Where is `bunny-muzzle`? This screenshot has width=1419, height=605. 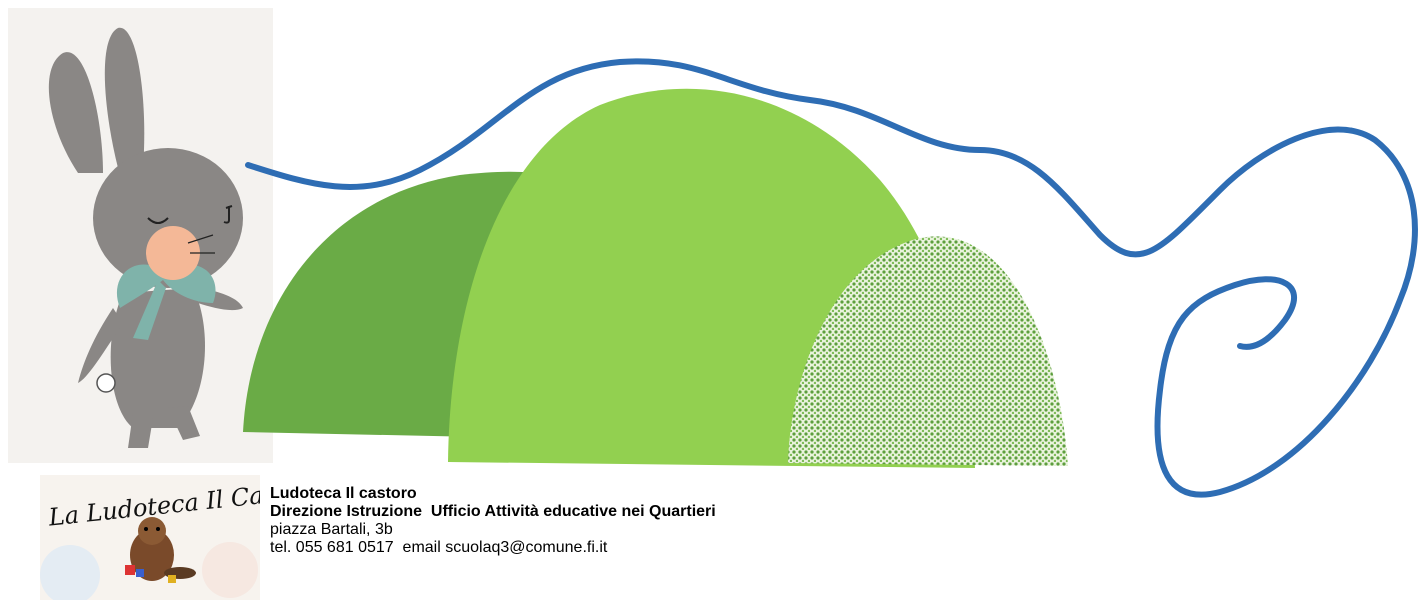 bunny-muzzle is located at coordinates (173, 253).